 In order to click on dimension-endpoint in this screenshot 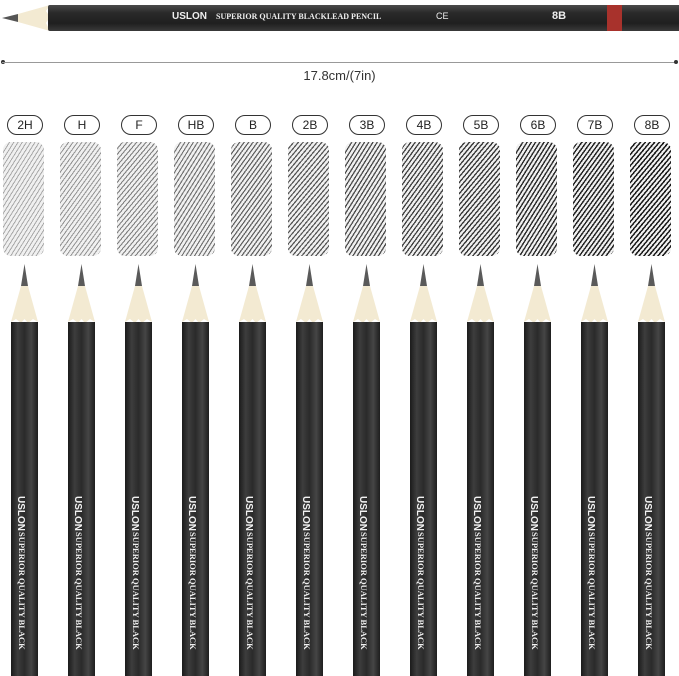, I will do `click(676, 62)`.